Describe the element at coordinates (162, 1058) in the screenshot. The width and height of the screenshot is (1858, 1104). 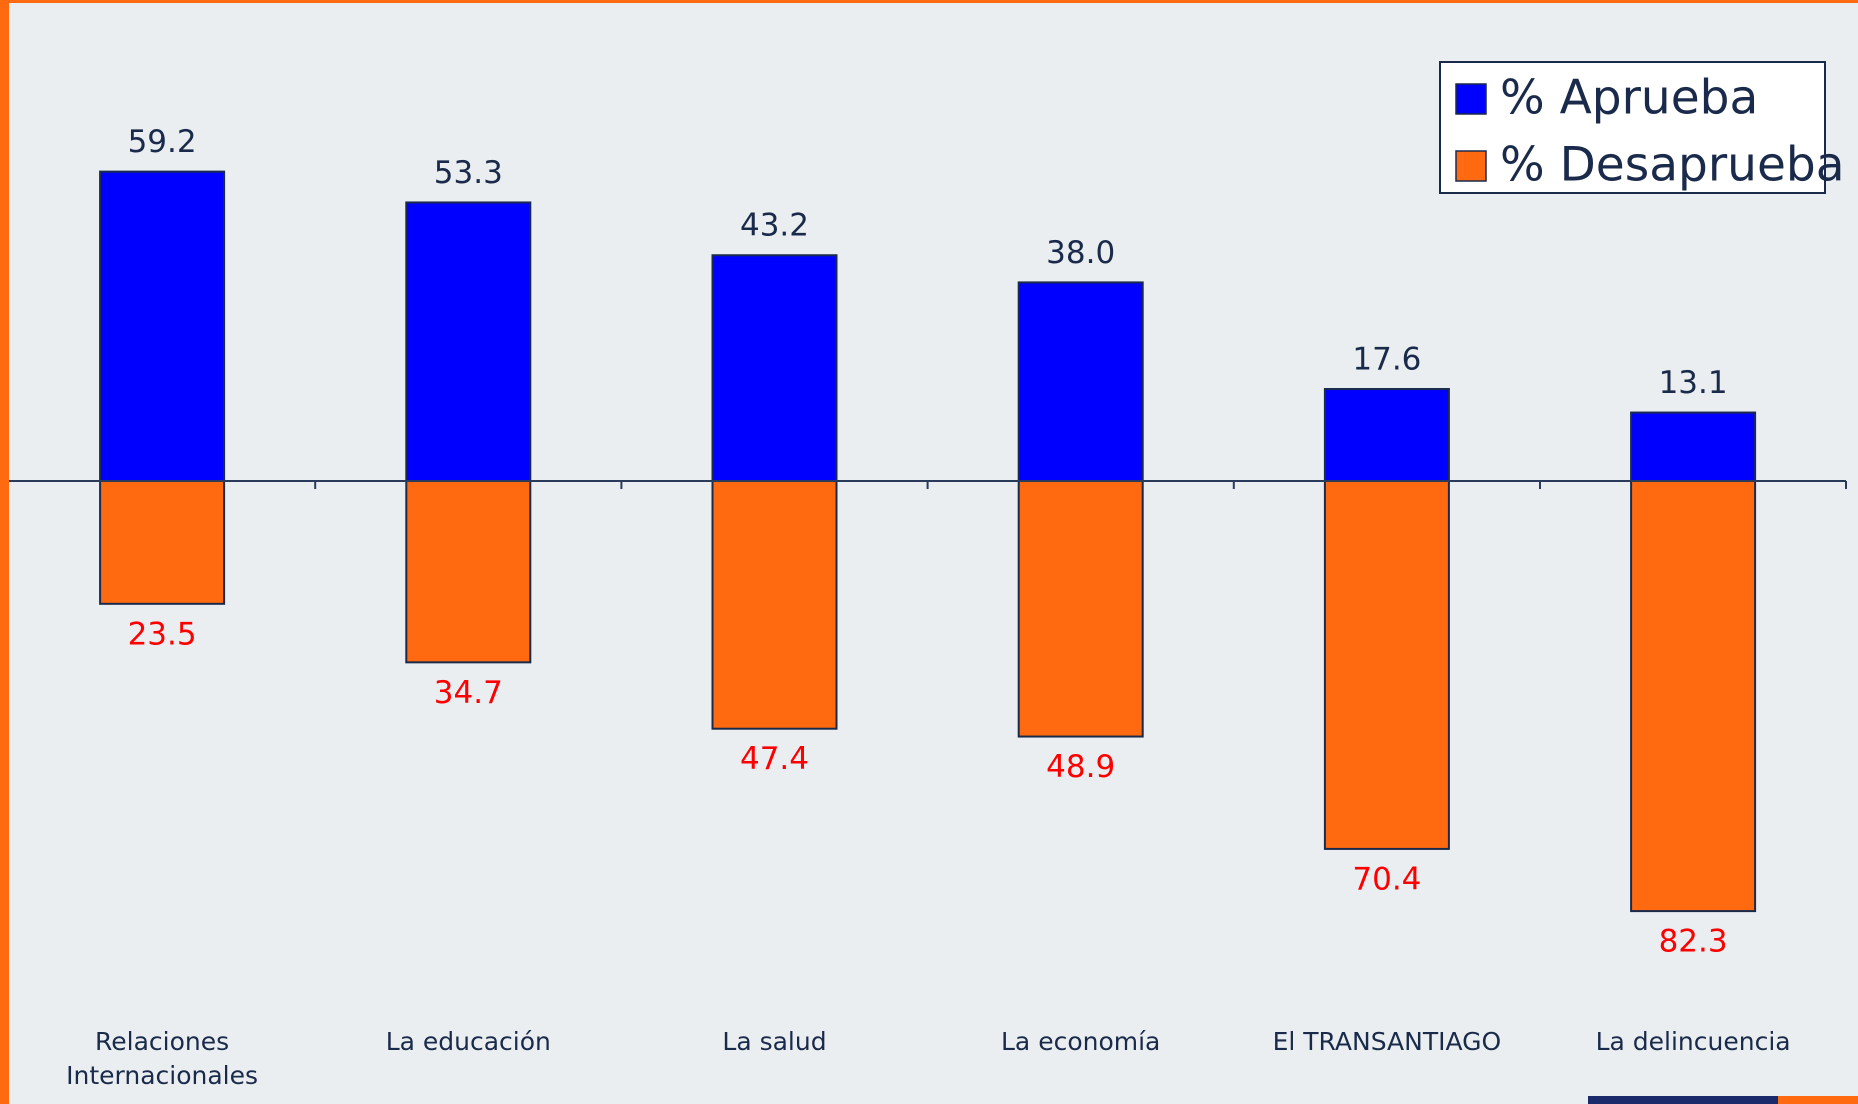
I see `x-tick-label: Relaciones Internacionales` at that location.